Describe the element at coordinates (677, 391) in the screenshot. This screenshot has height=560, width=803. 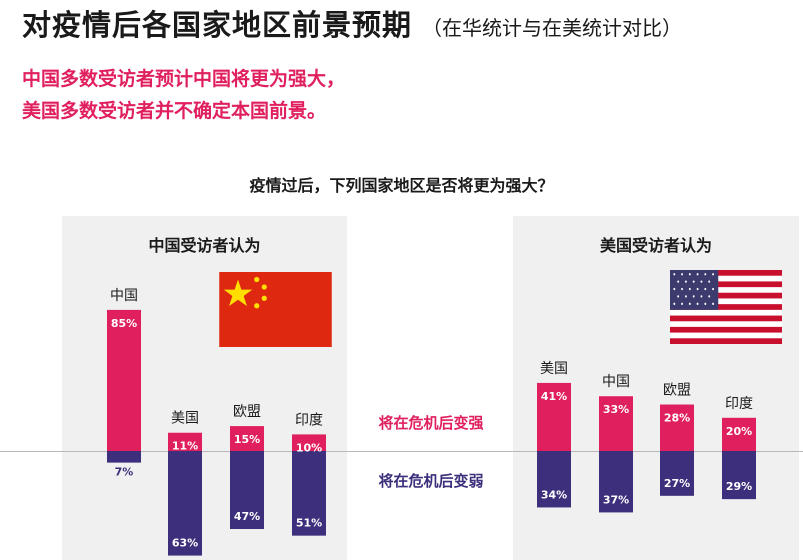
I see `usa-category-label-2: 欧盟` at that location.